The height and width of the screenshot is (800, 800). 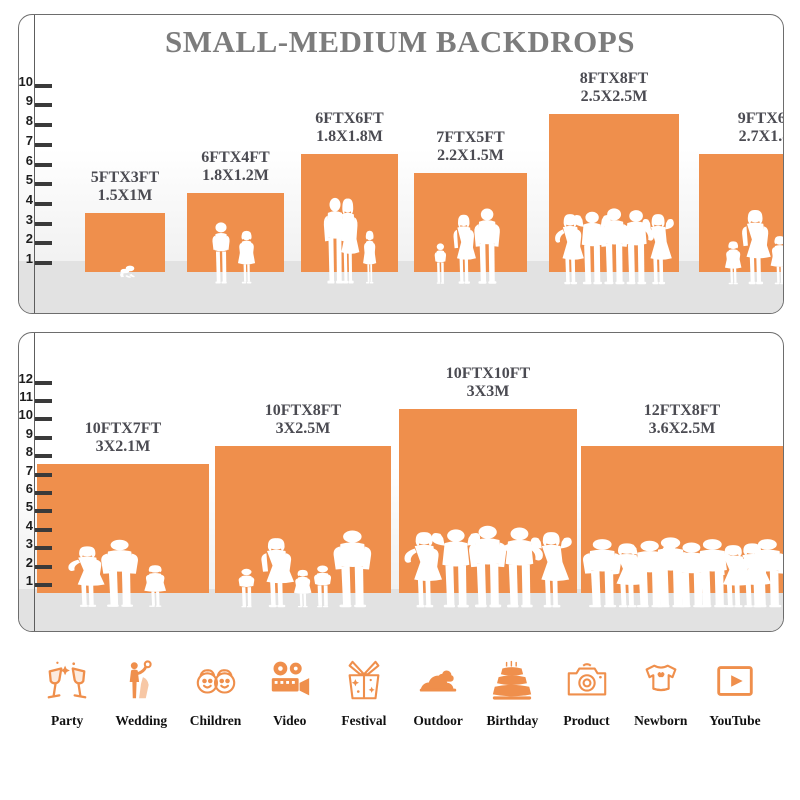 I want to click on two-kids-faces-icon, so click(x=216, y=681).